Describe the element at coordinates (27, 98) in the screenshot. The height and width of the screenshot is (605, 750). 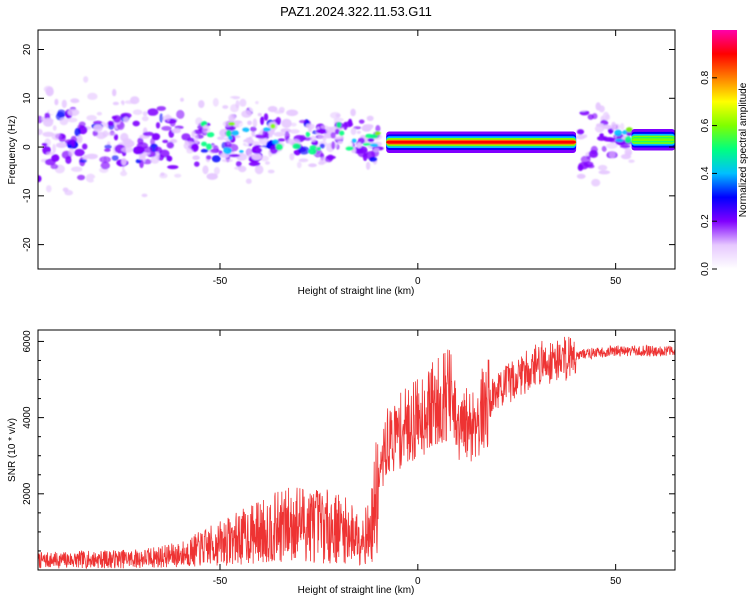
I see `spectrogram-y-tick-label: 10` at that location.